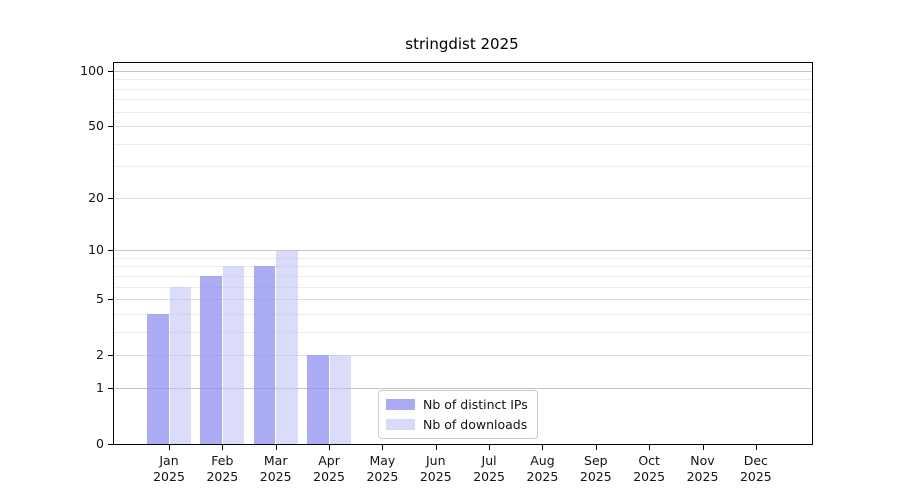  Describe the element at coordinates (458, 414) in the screenshot. I see `legend: Nb of distinct IPs Nb of downloads` at that location.